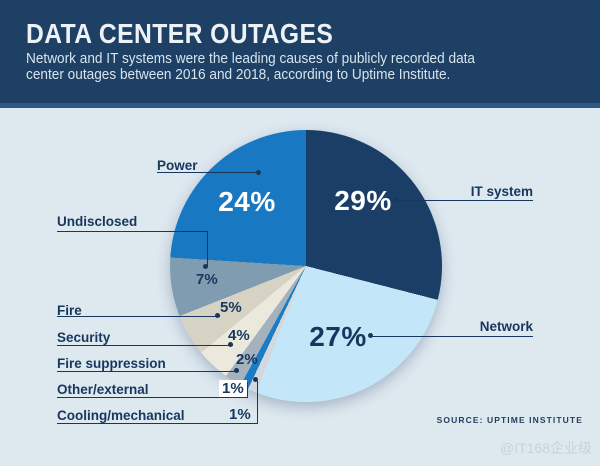 This screenshot has width=600, height=466. Describe the element at coordinates (148, 371) in the screenshot. I see `callout-line-fire-suppression` at that location.